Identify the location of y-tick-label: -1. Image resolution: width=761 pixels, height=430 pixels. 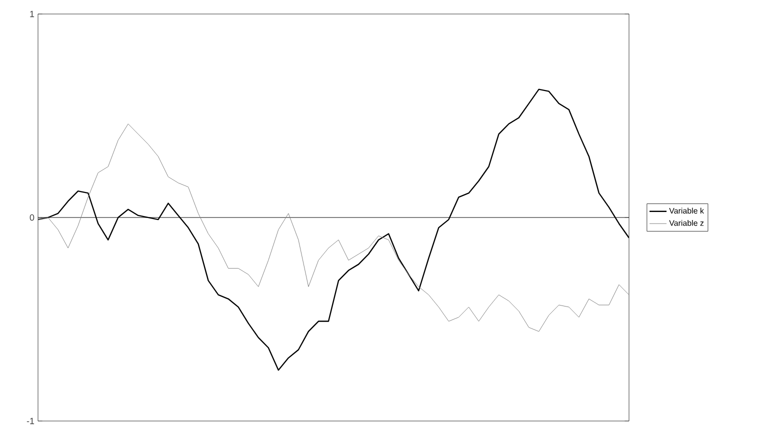
(30, 421).